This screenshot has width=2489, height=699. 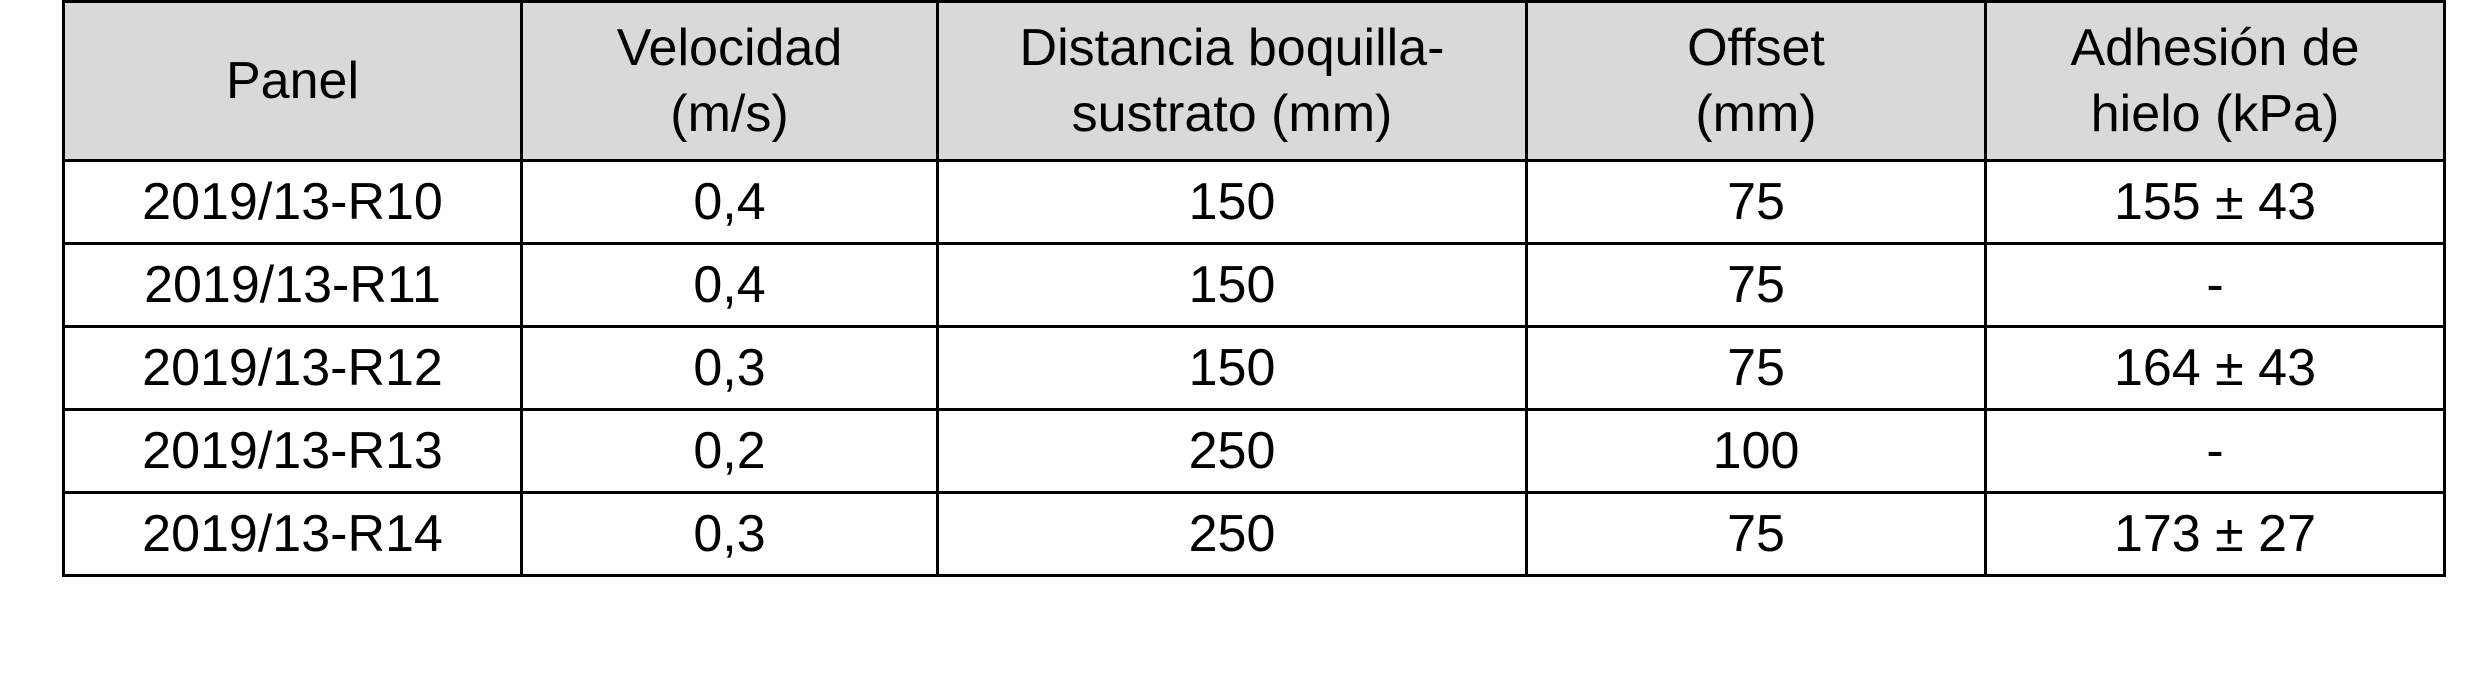 I want to click on table-row: 2019/13-R14 0,3 250 75 173 ± 27, so click(x=1254, y=534).